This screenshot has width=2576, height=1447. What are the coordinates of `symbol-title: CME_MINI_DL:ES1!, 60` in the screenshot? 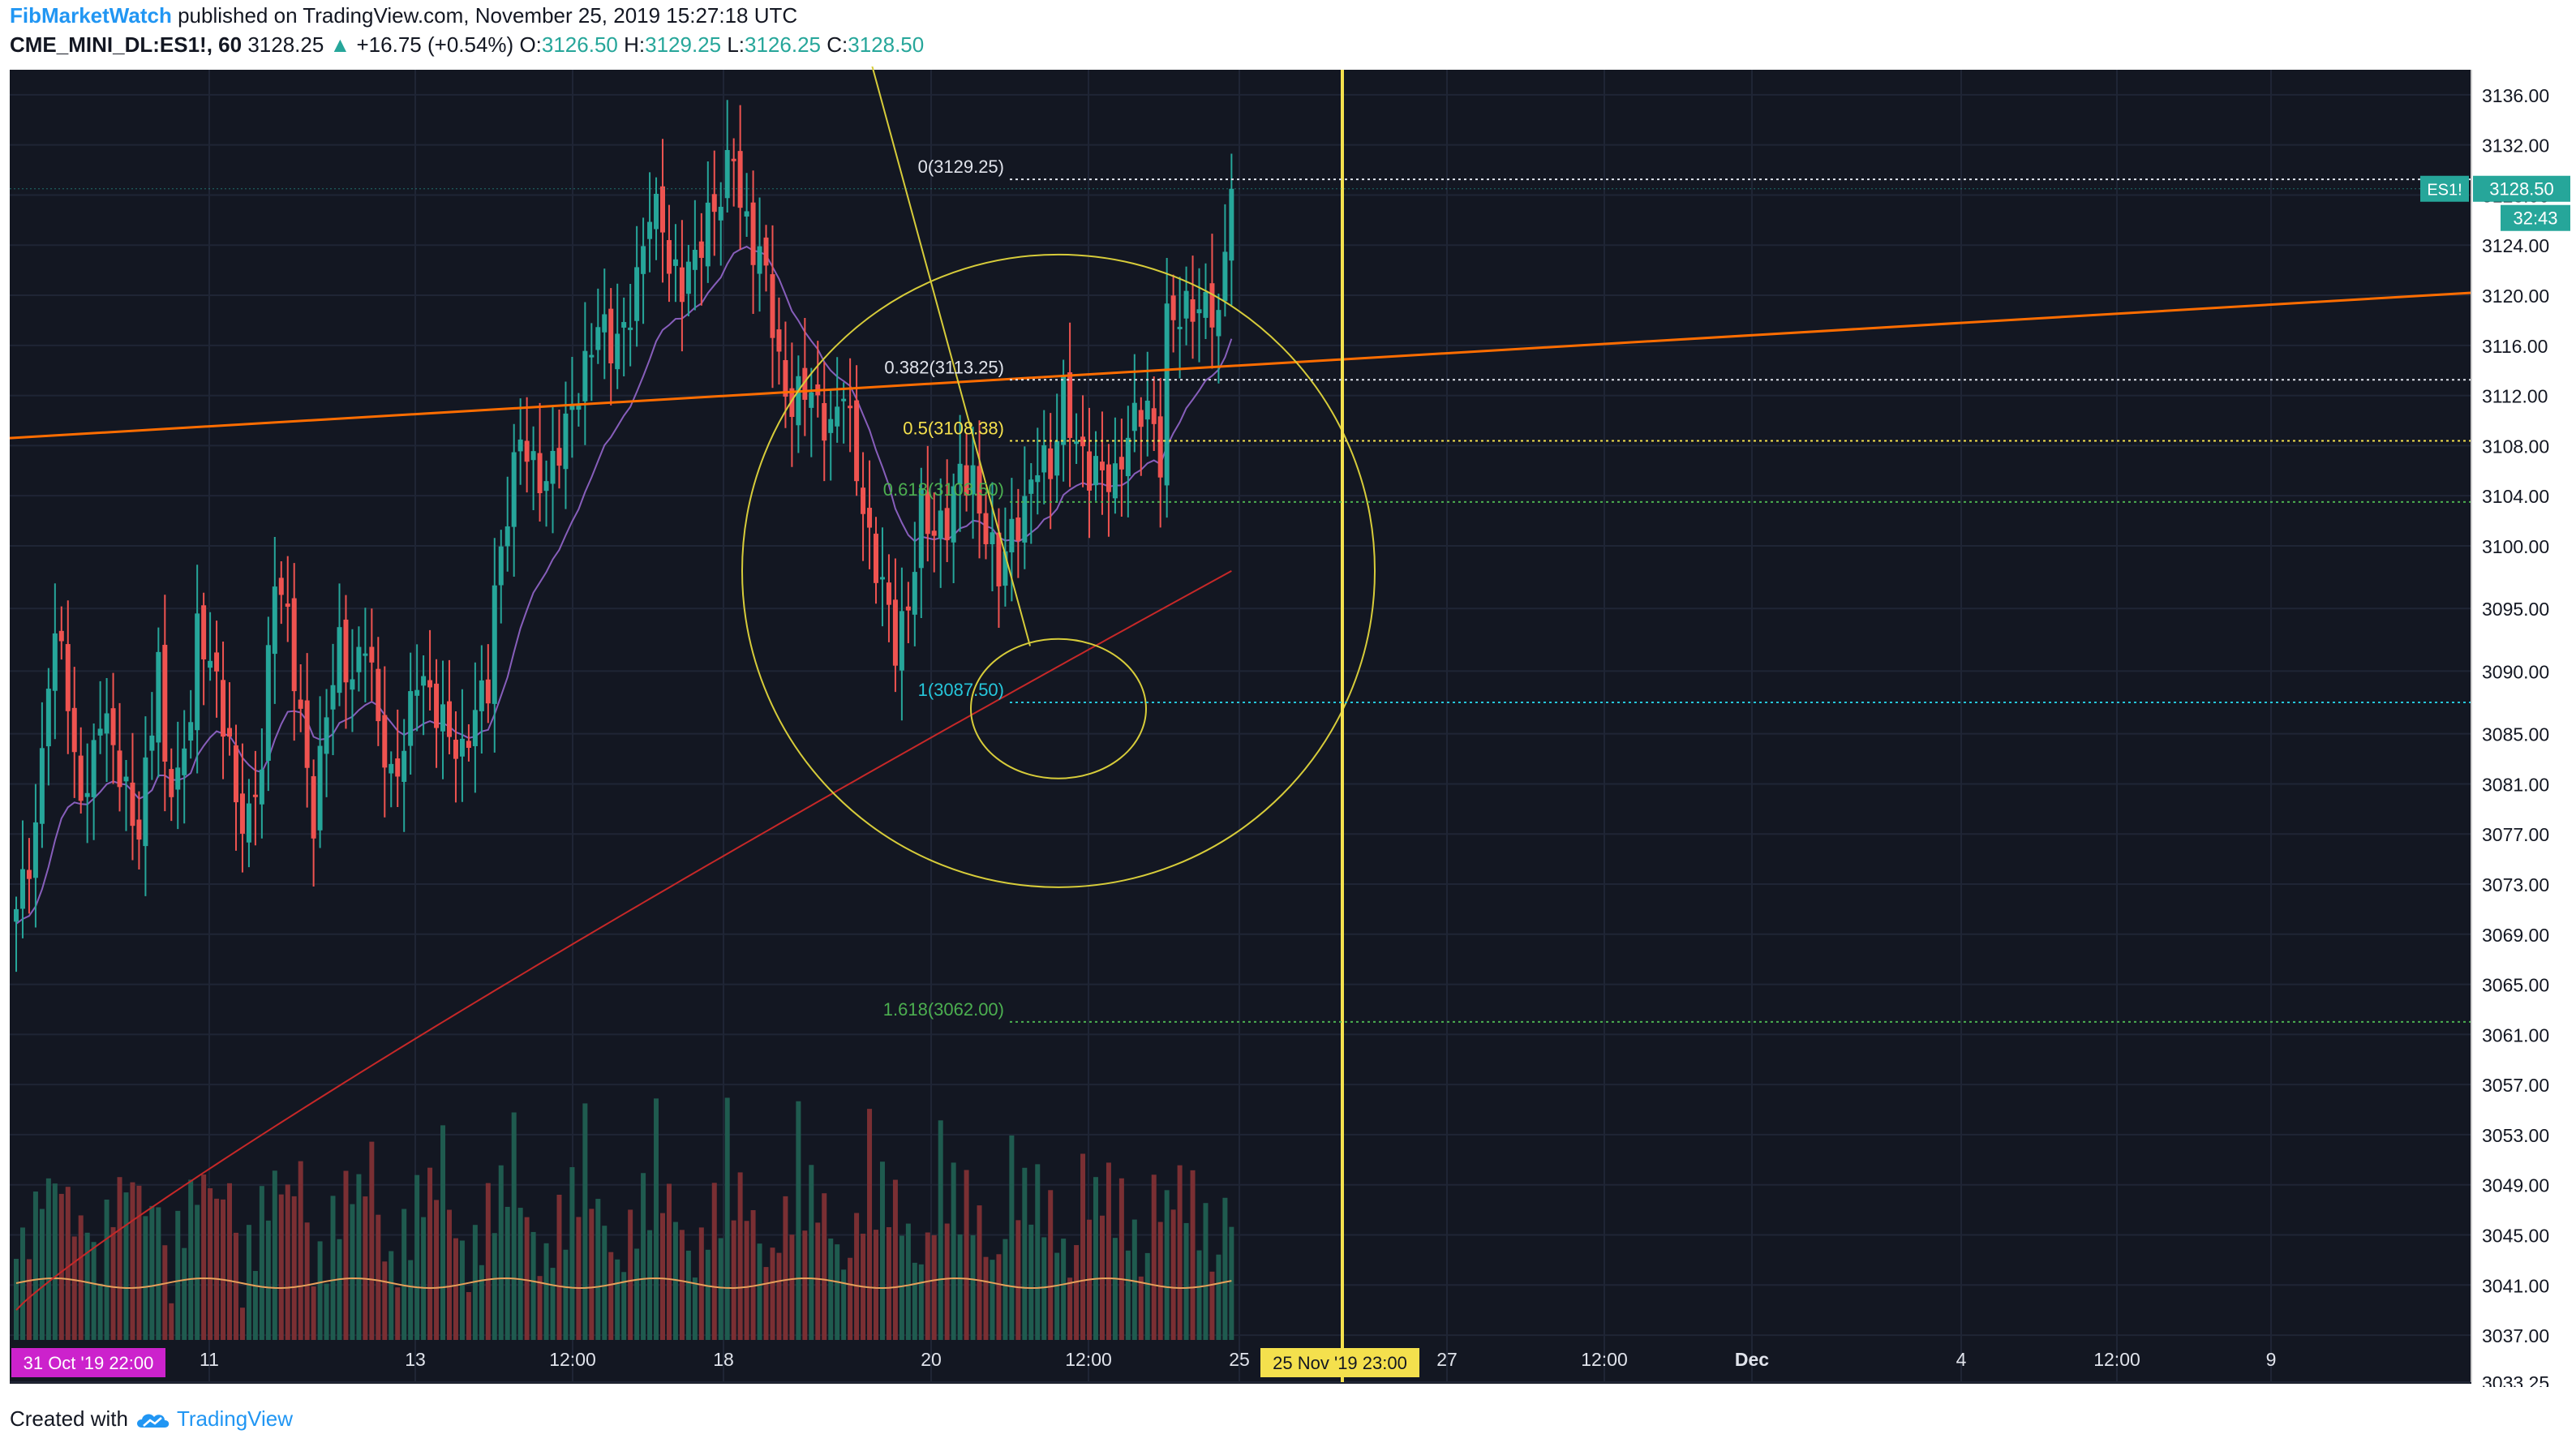 It's located at (126, 44).